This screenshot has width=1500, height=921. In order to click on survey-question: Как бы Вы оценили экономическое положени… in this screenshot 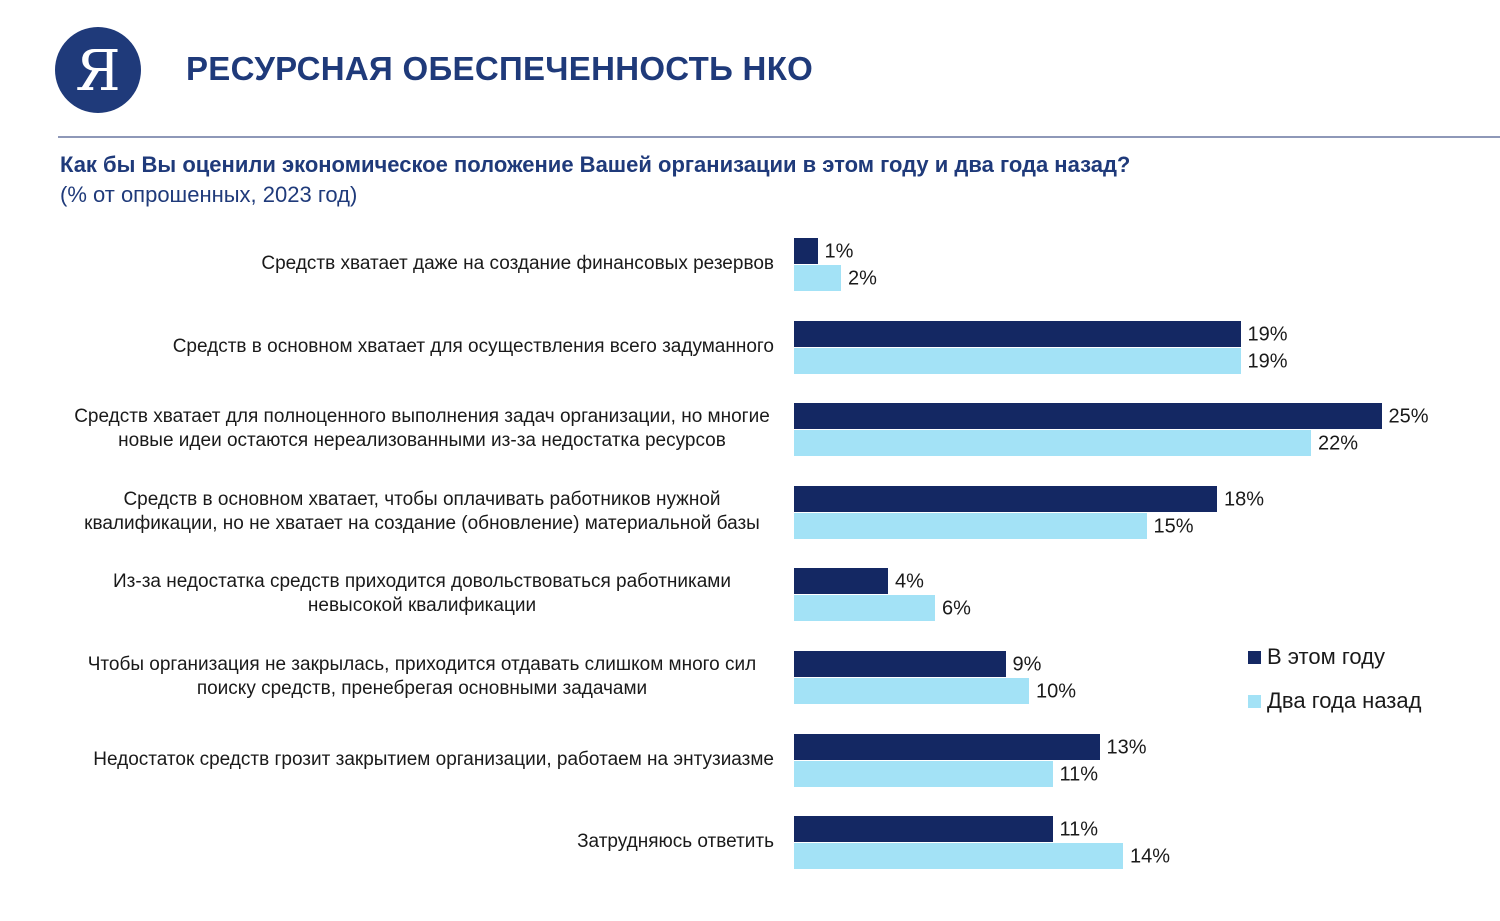, I will do `click(595, 164)`.